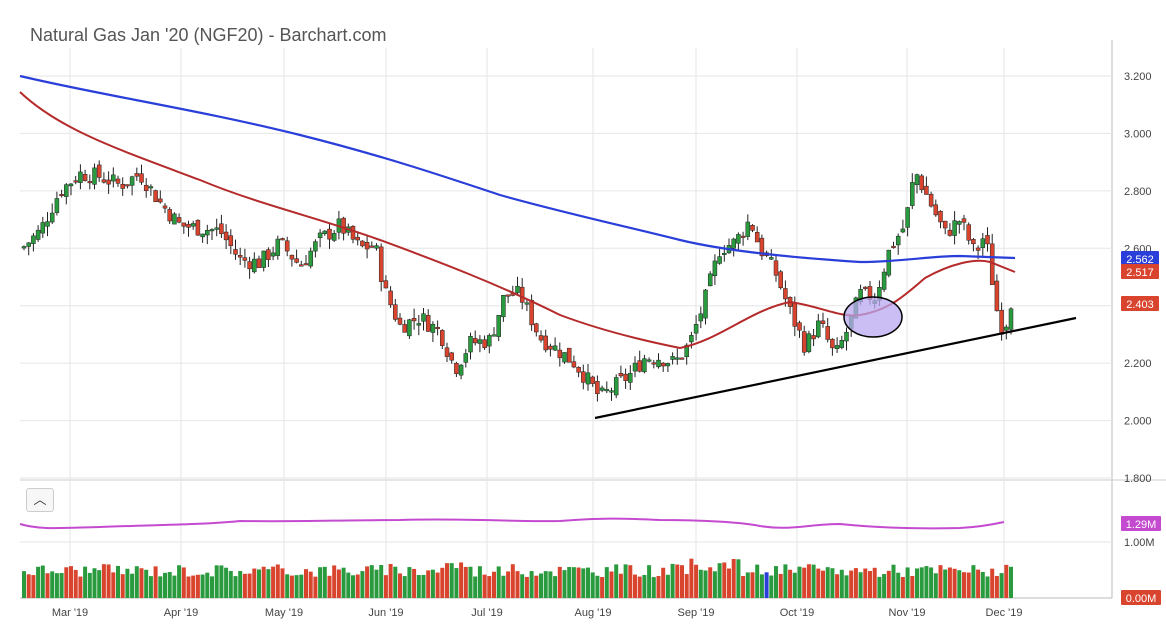  Describe the element at coordinates (907, 613) in the screenshot. I see `x-tick-label: Nov '19` at that location.